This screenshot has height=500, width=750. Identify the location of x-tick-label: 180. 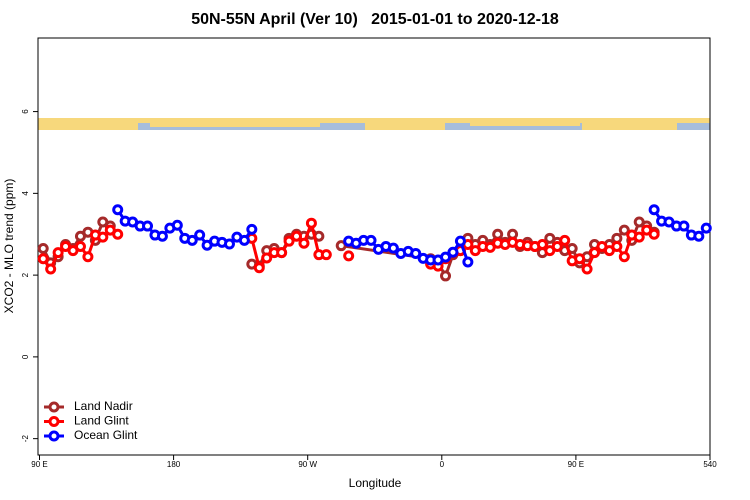
(174, 464).